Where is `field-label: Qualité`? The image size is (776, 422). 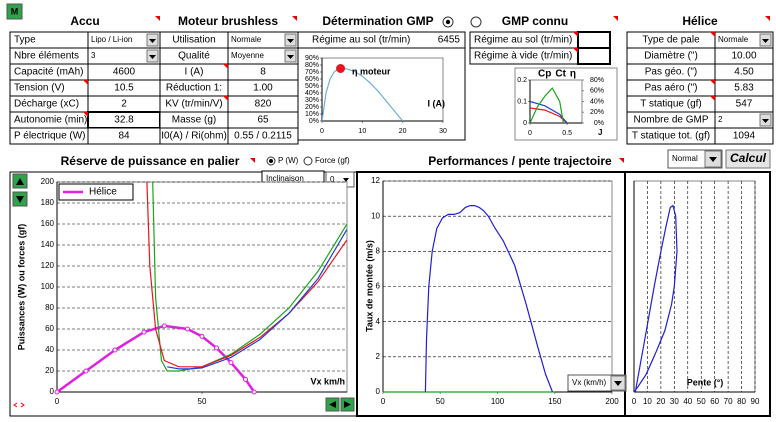 field-label: Qualité is located at coordinates (194, 56).